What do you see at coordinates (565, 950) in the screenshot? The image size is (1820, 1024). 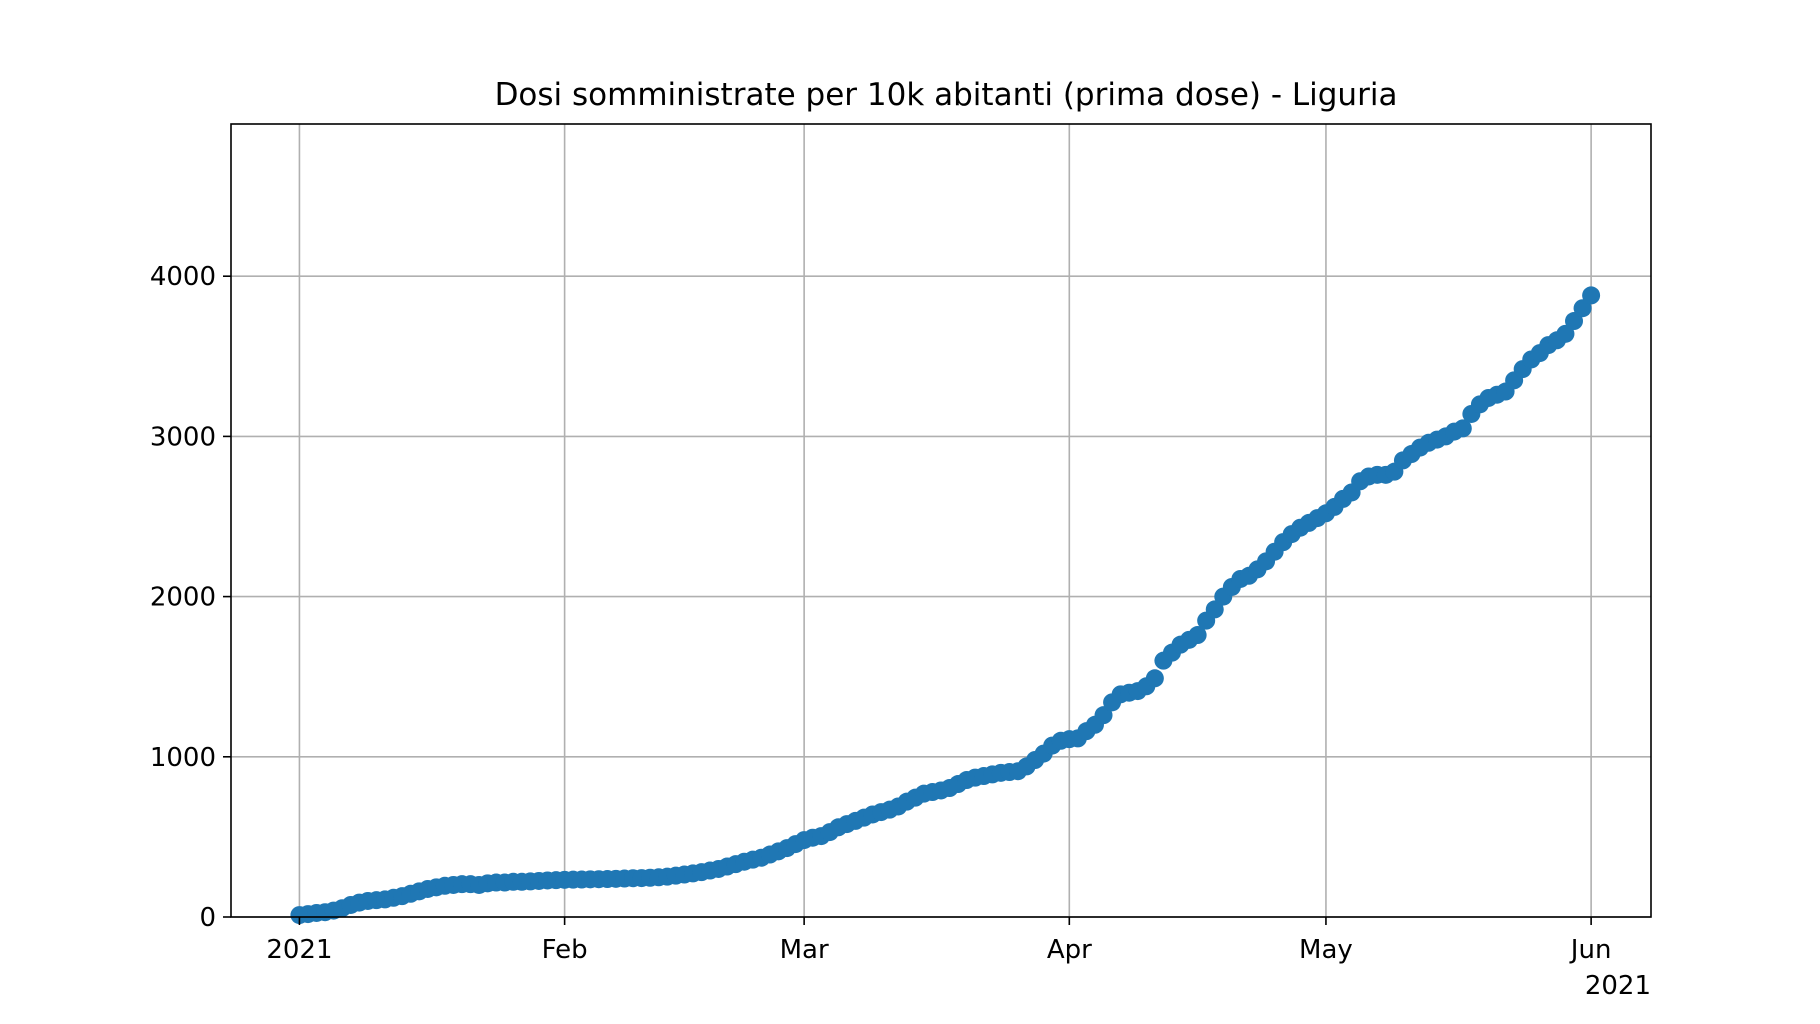 I see `x-tick-label: Feb` at bounding box center [565, 950].